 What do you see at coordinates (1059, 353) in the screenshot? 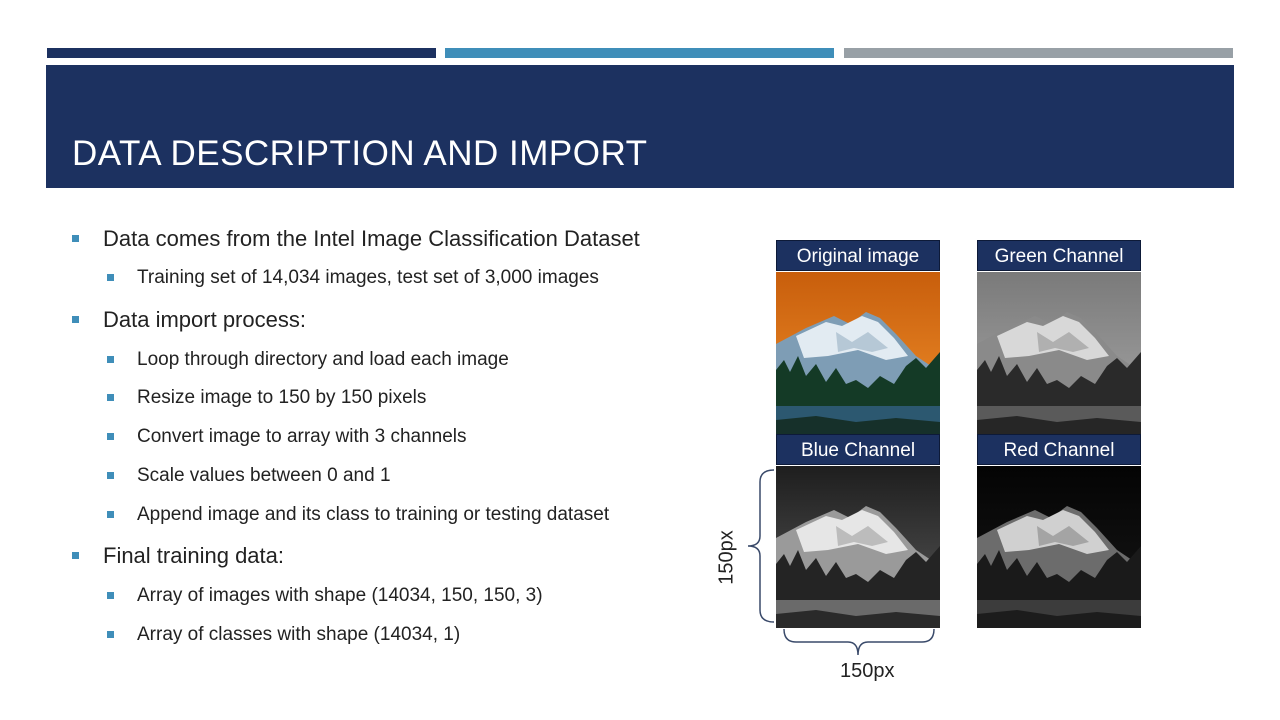
I see `mountain-green-channel-image` at bounding box center [1059, 353].